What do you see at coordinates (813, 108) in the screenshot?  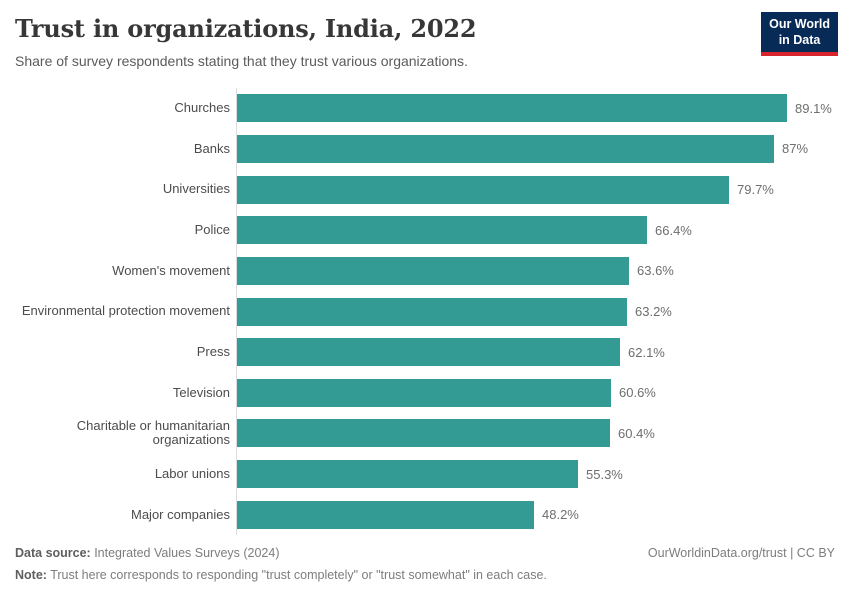 I see `value-label: 89.1%` at bounding box center [813, 108].